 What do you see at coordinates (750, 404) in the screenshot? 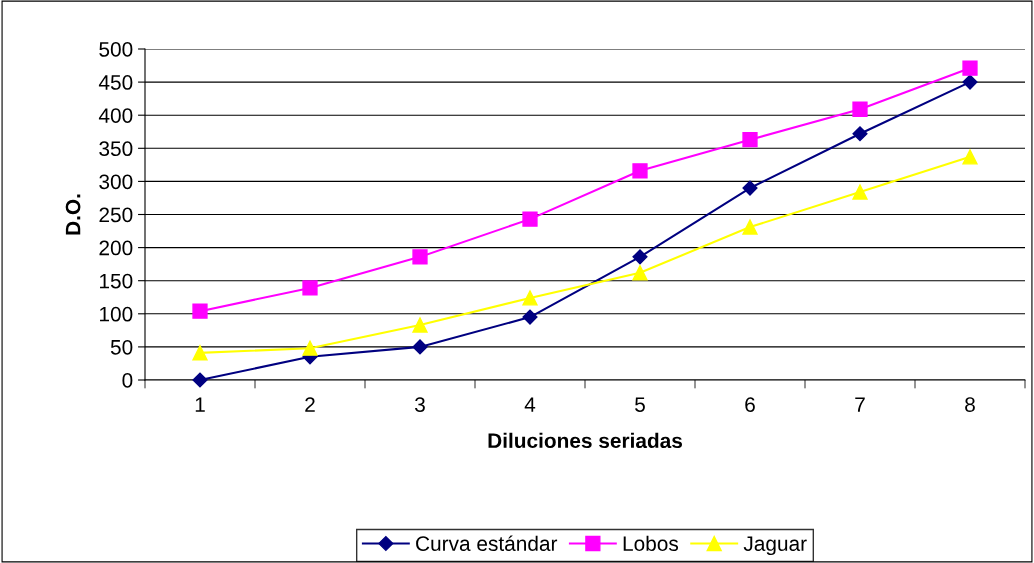
I see `x-tick-label: 6` at bounding box center [750, 404].